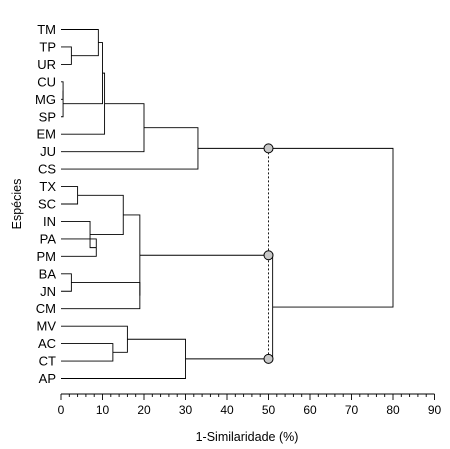  I want to click on branch-m17, so click(94, 339).